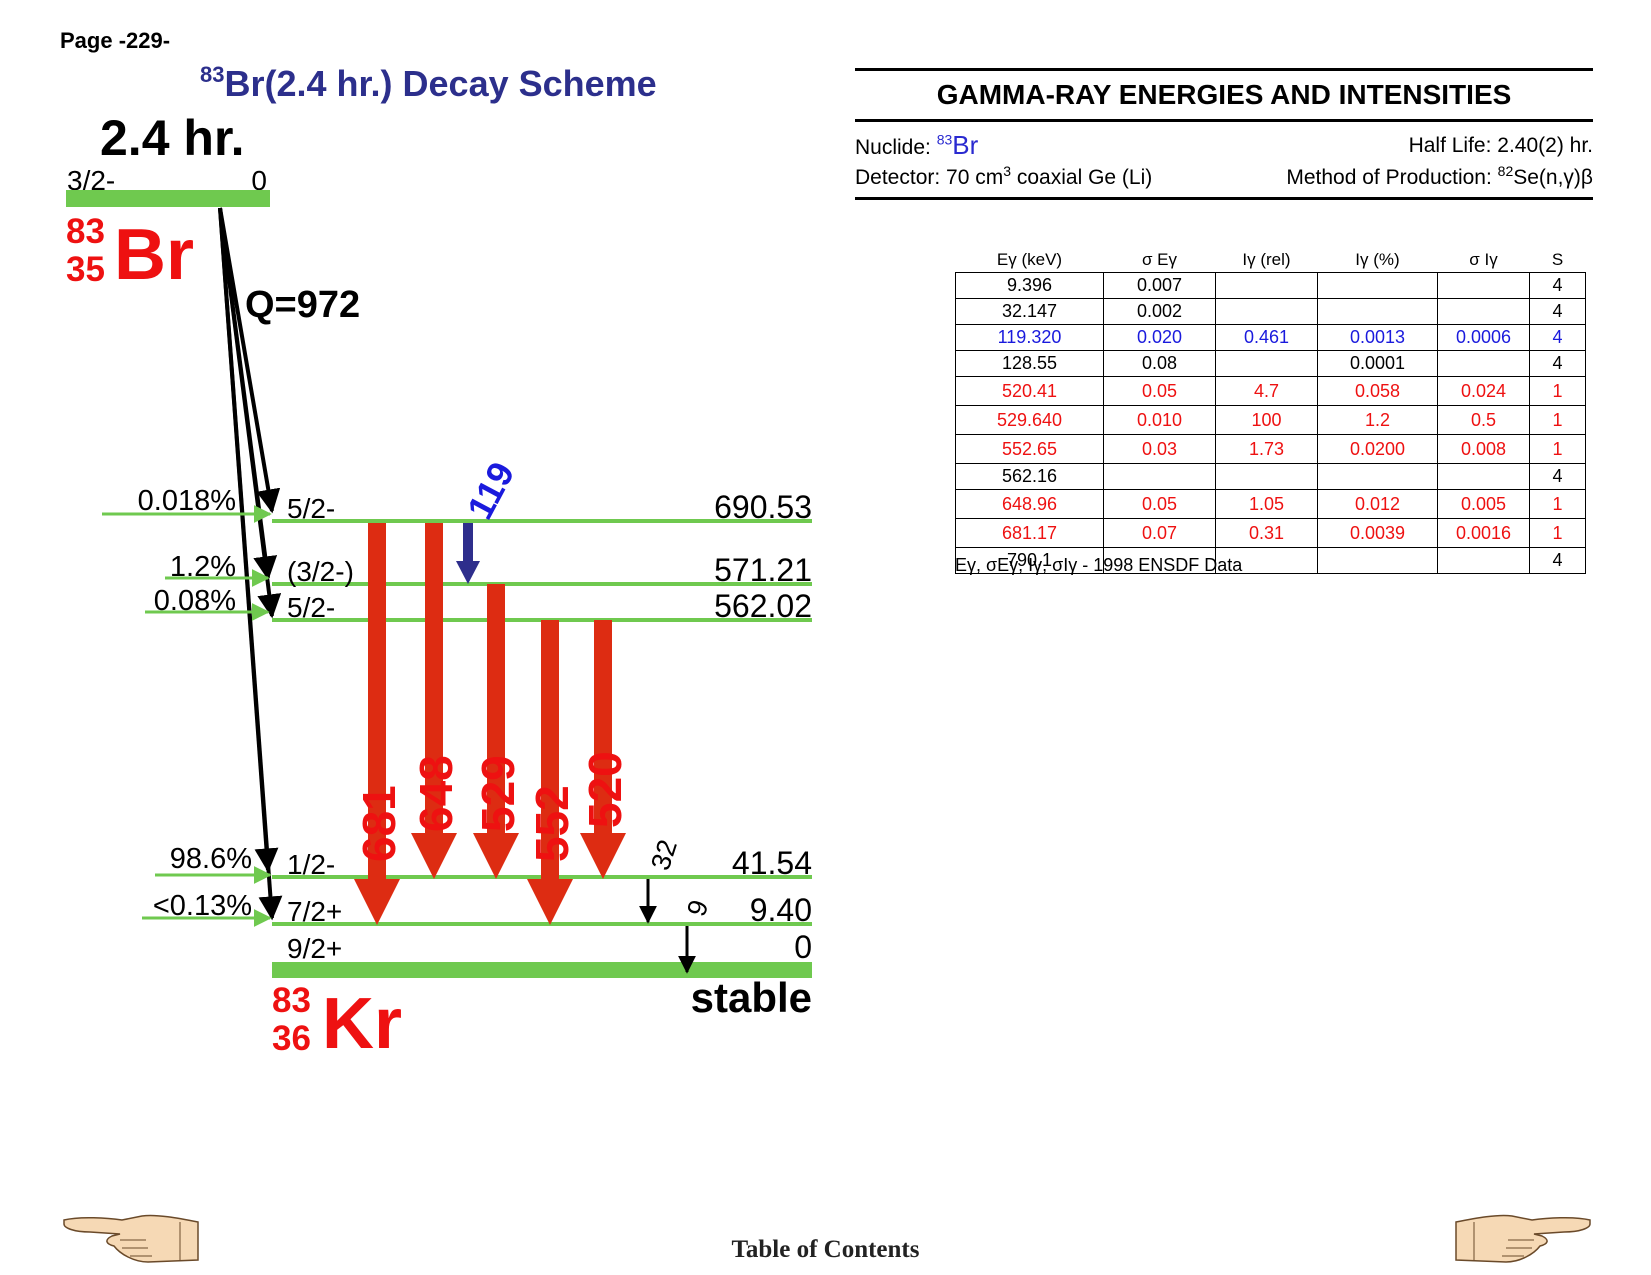  I want to click on table-cell: 520.41, so click(1029, 391).